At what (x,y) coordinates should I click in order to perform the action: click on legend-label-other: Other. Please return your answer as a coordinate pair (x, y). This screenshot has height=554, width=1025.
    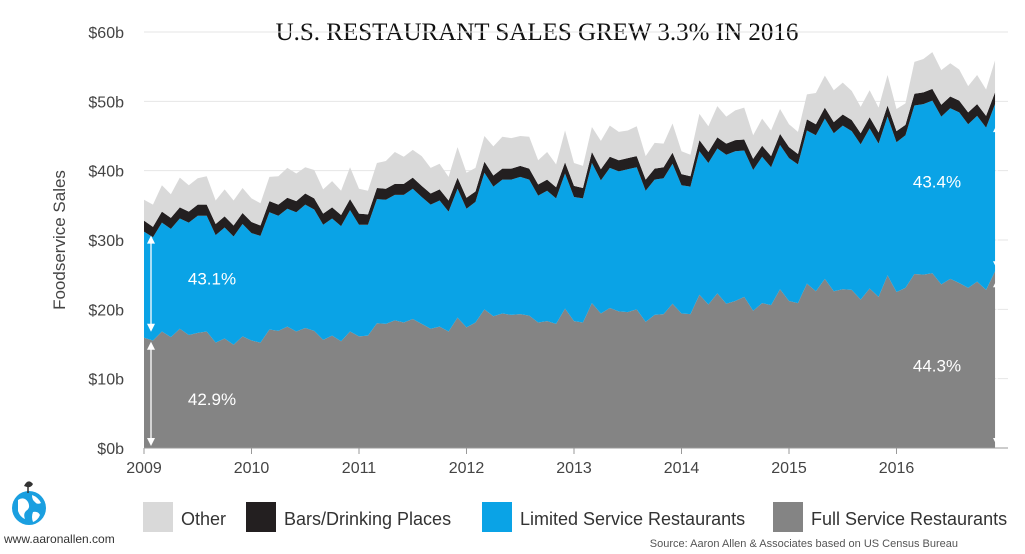
    Looking at the image, I should click on (203, 519).